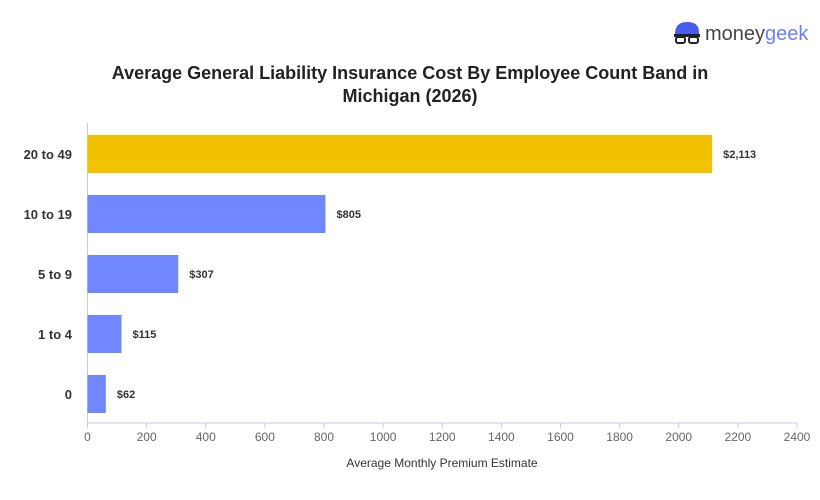 This screenshot has height=500, width=820. I want to click on x-tick-label: 200, so click(147, 437).